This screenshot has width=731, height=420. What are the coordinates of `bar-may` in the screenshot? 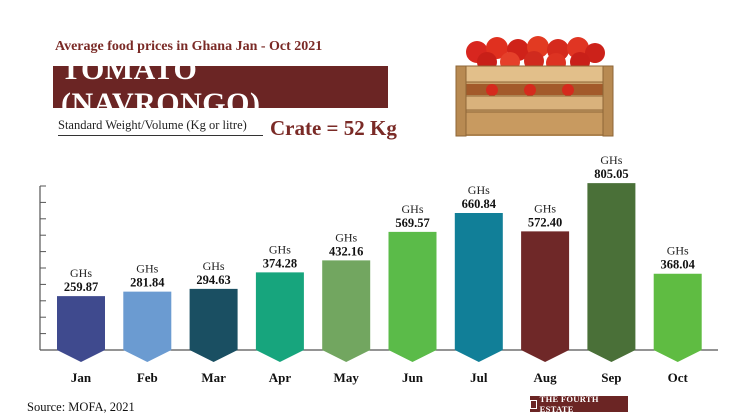 It's located at (346, 311).